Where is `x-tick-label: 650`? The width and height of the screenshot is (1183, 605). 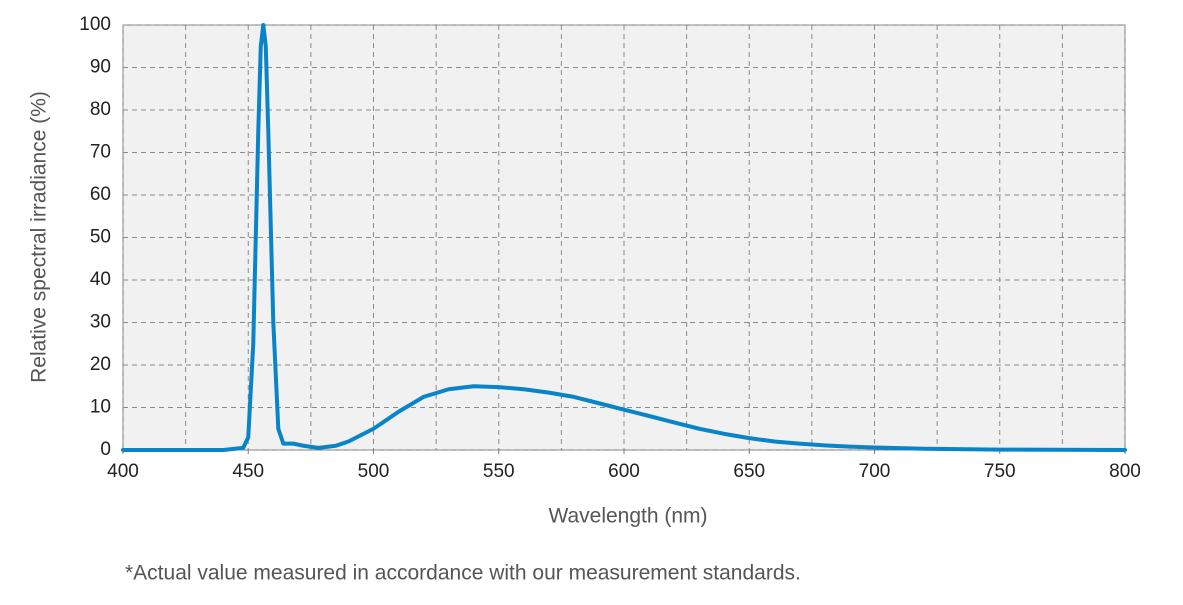
x-tick-label: 650 is located at coordinates (749, 471).